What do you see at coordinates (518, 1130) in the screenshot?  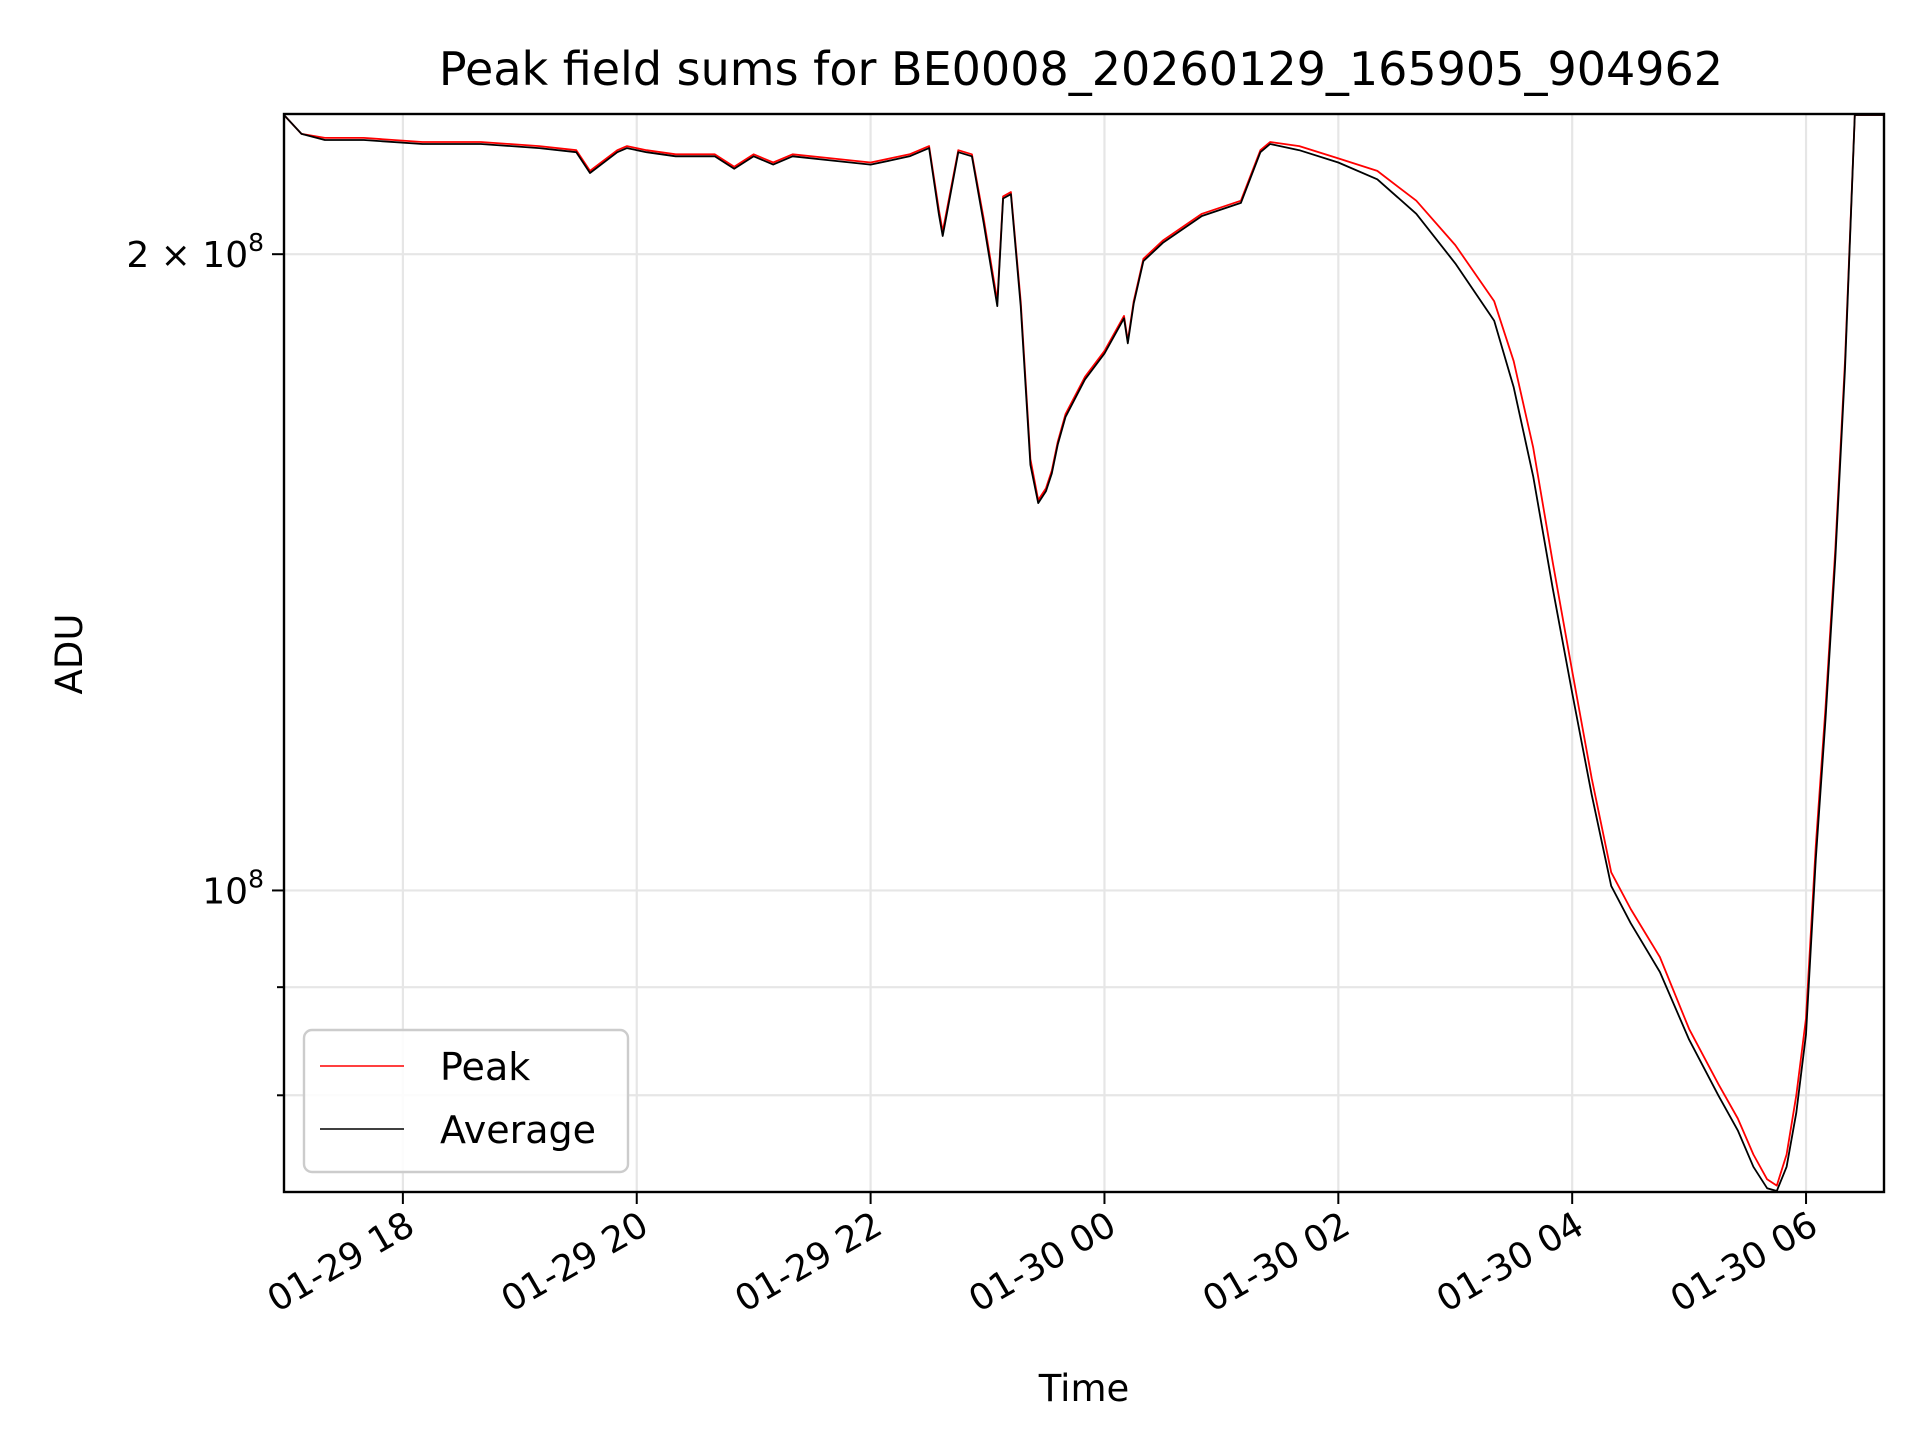 I see `legend-average-label: Average` at bounding box center [518, 1130].